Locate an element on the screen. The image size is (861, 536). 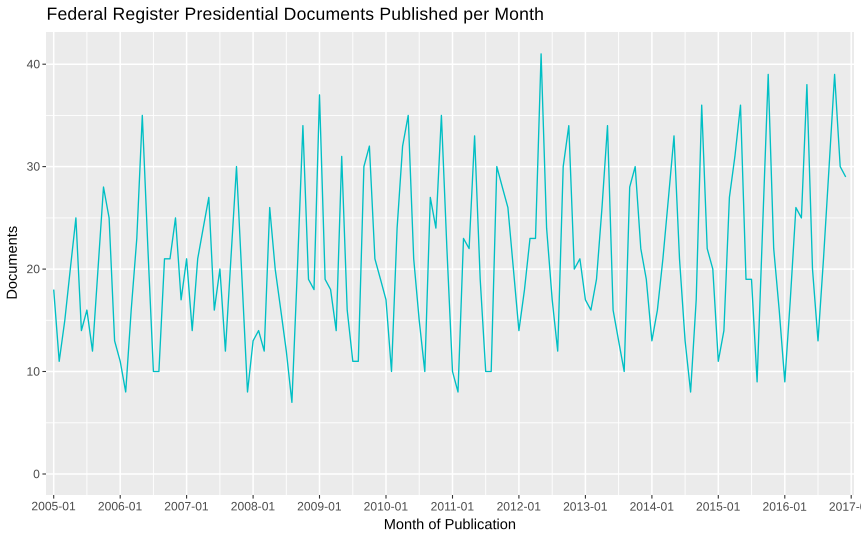
svg-text: 10 is located at coordinates (33, 372).